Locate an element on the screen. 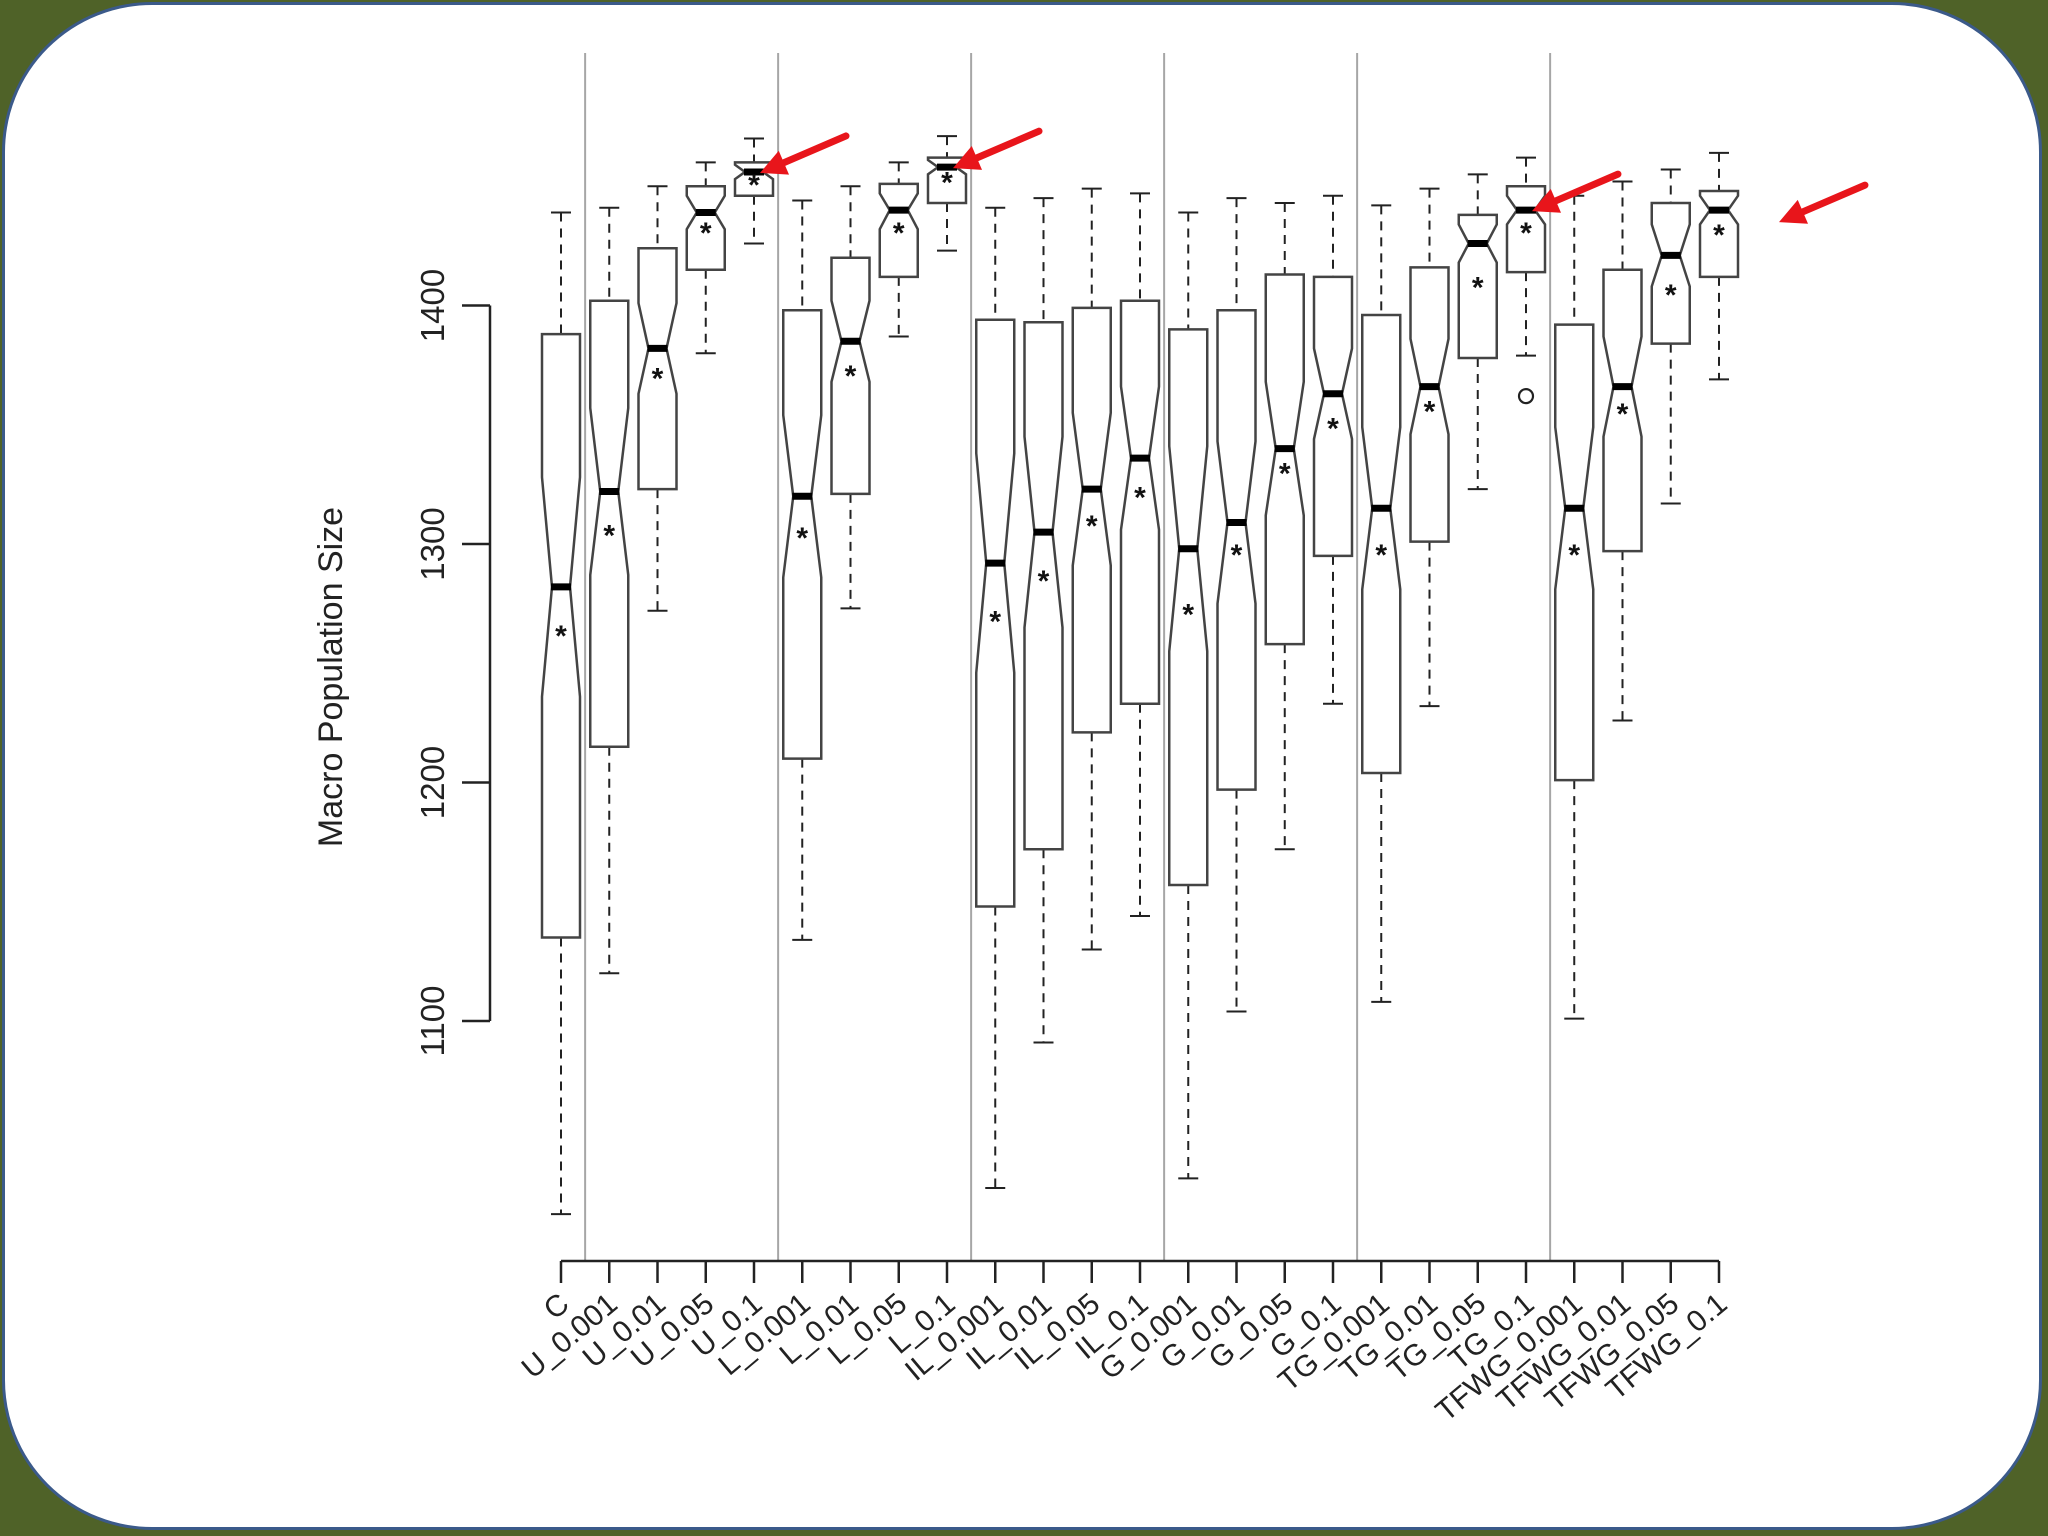  box-l-0-01: * is located at coordinates (850, 397).